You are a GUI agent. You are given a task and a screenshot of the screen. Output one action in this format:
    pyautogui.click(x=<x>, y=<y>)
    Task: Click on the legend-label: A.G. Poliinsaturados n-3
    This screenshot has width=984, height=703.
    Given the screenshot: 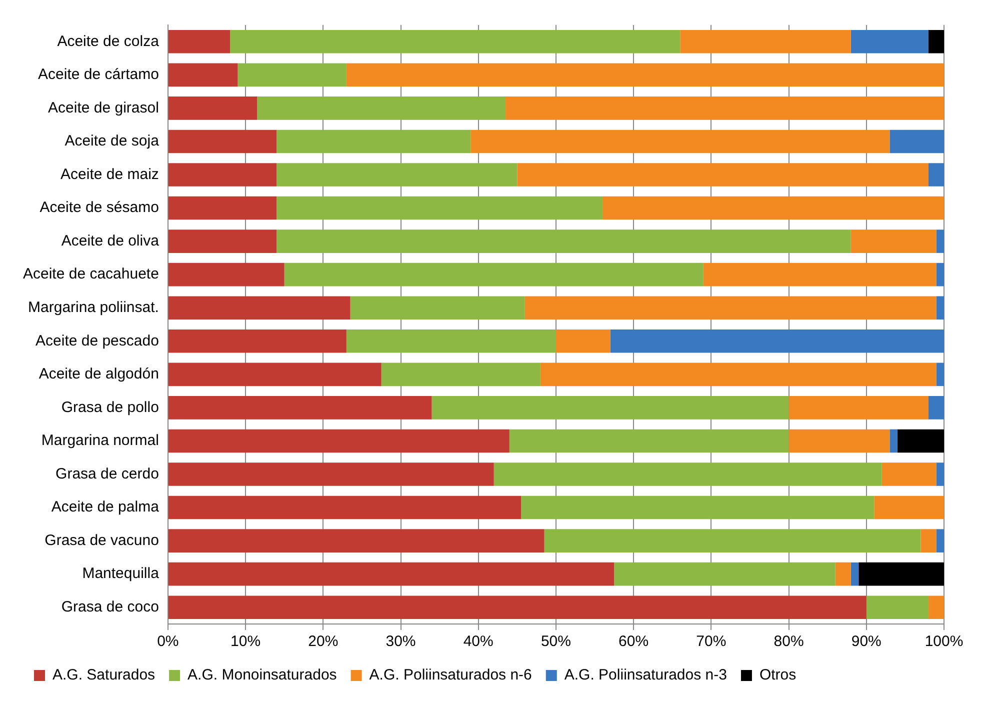 What is the action you would take?
    pyautogui.click(x=645, y=675)
    